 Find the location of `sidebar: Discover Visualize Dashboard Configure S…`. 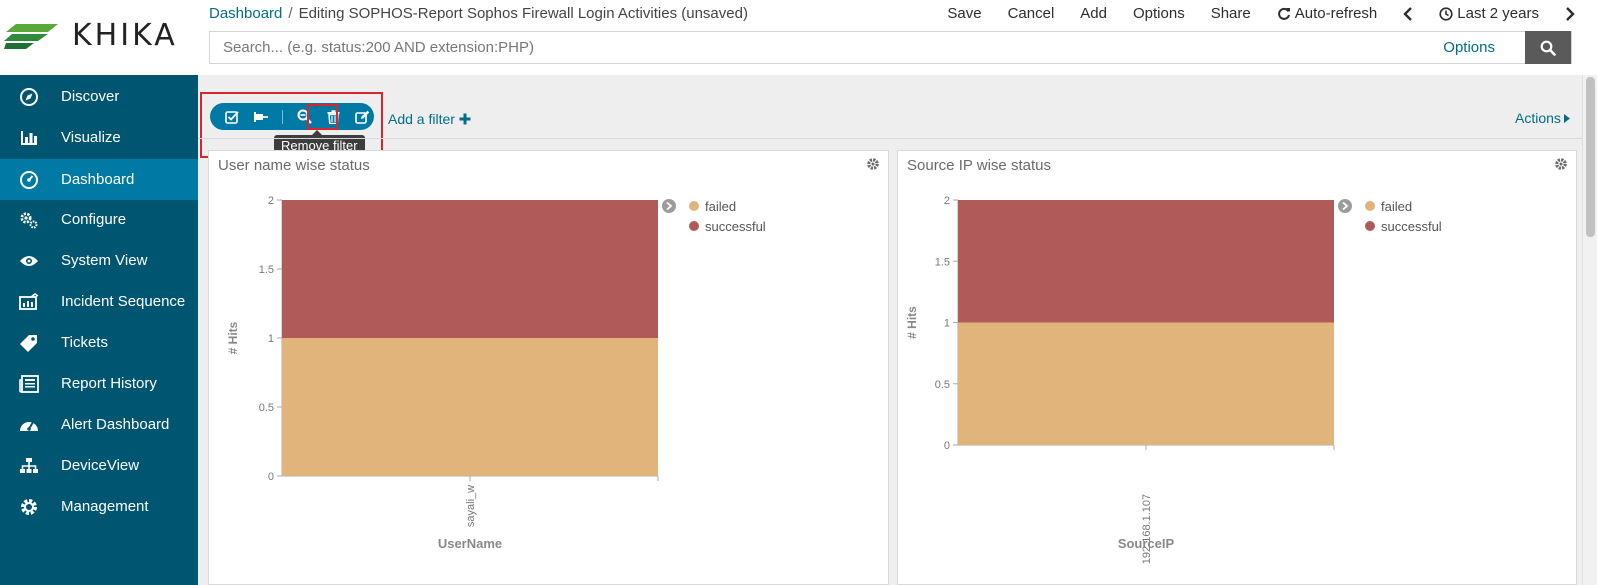

sidebar: Discover Visualize Dashboard Configure S… is located at coordinates (99, 330).